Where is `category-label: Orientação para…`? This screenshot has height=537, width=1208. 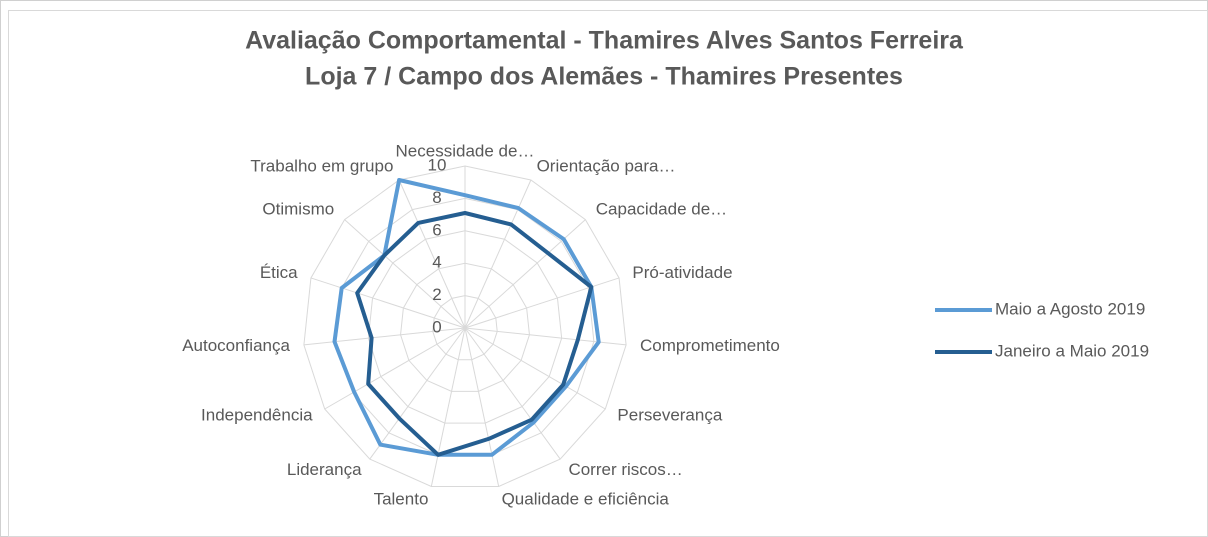 category-label: Orientação para… is located at coordinates (606, 166).